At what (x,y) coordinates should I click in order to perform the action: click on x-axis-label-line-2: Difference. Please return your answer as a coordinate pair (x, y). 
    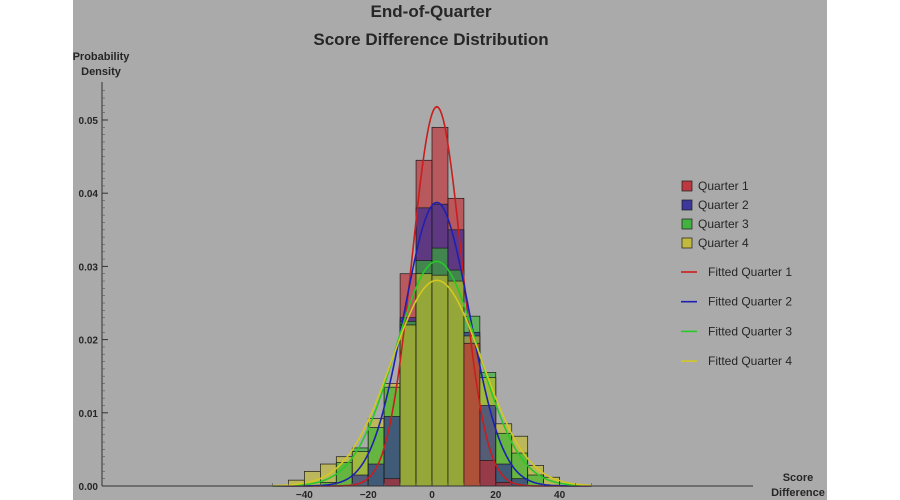
    Looking at the image, I should click on (798, 493).